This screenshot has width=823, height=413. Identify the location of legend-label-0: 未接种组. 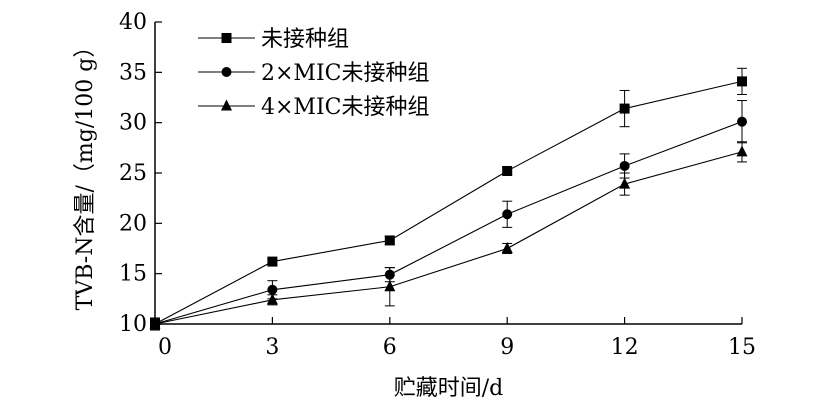
(305, 39).